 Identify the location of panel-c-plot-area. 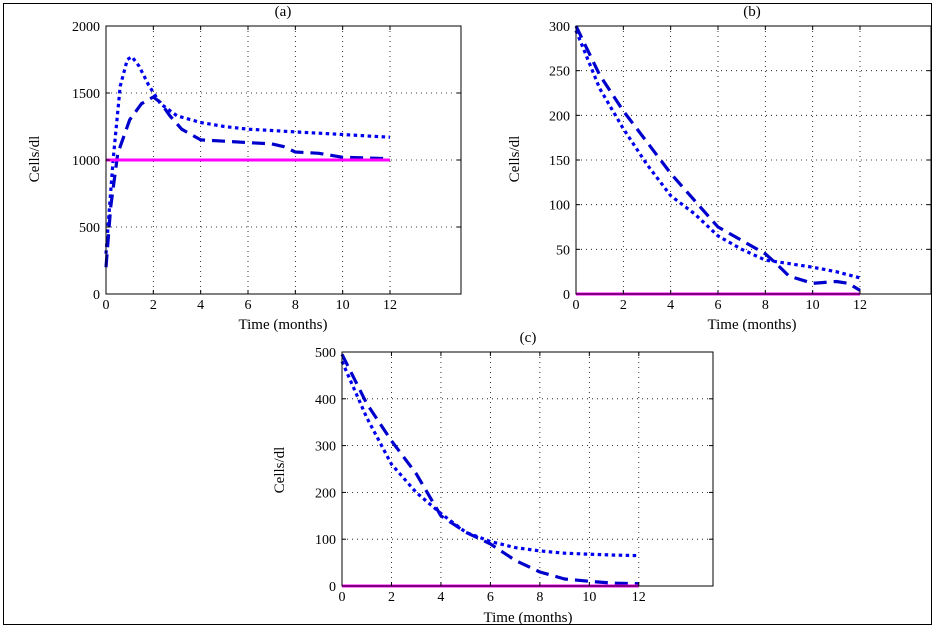
(527, 469).